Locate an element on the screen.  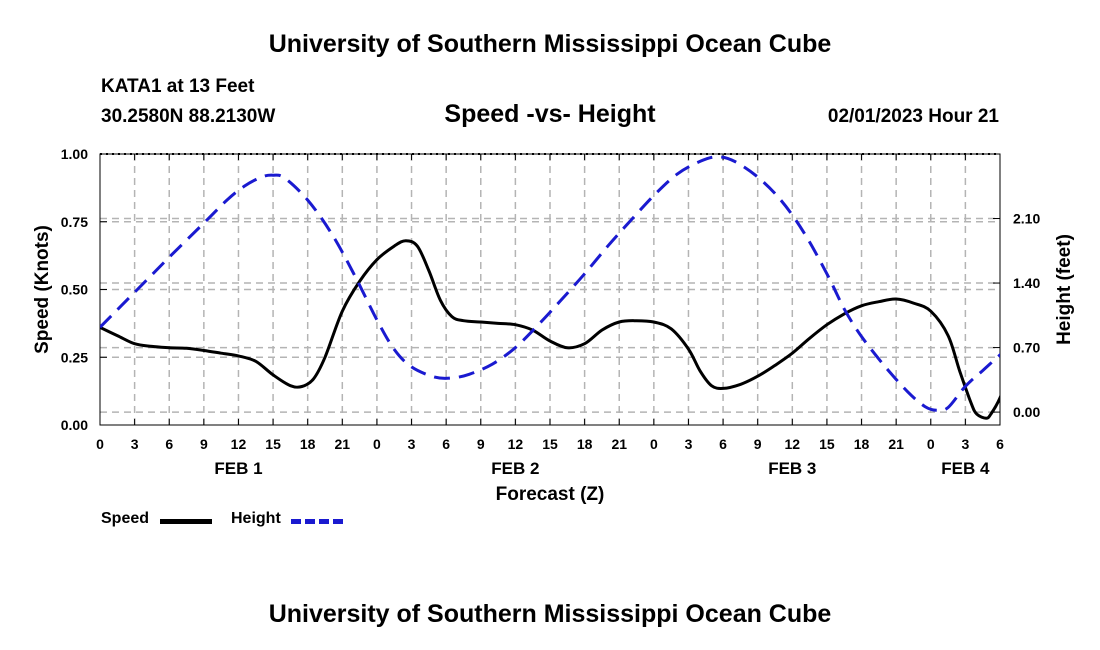
y2-tick-label: 0.00 is located at coordinates (1026, 412).